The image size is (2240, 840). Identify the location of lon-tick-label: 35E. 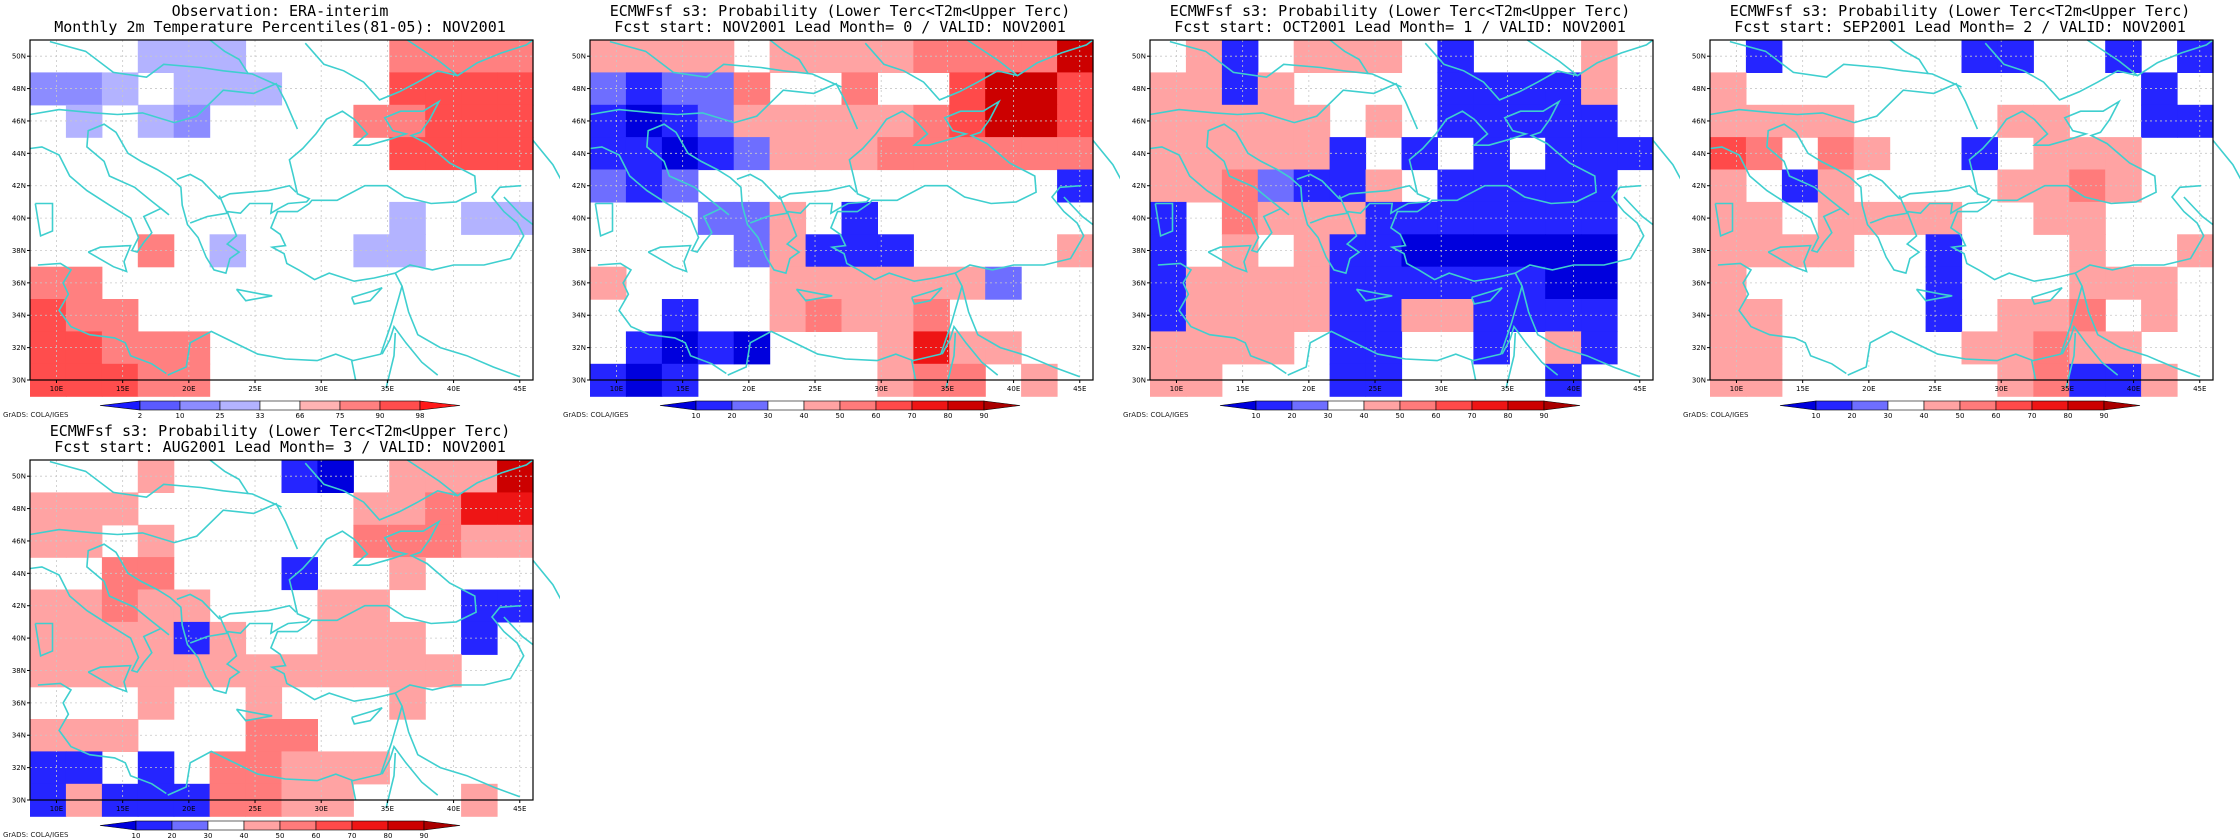
(2067, 389).